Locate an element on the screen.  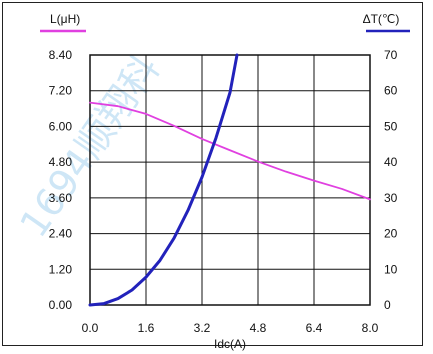
y-right-tick-label: 50 is located at coordinates (391, 126).